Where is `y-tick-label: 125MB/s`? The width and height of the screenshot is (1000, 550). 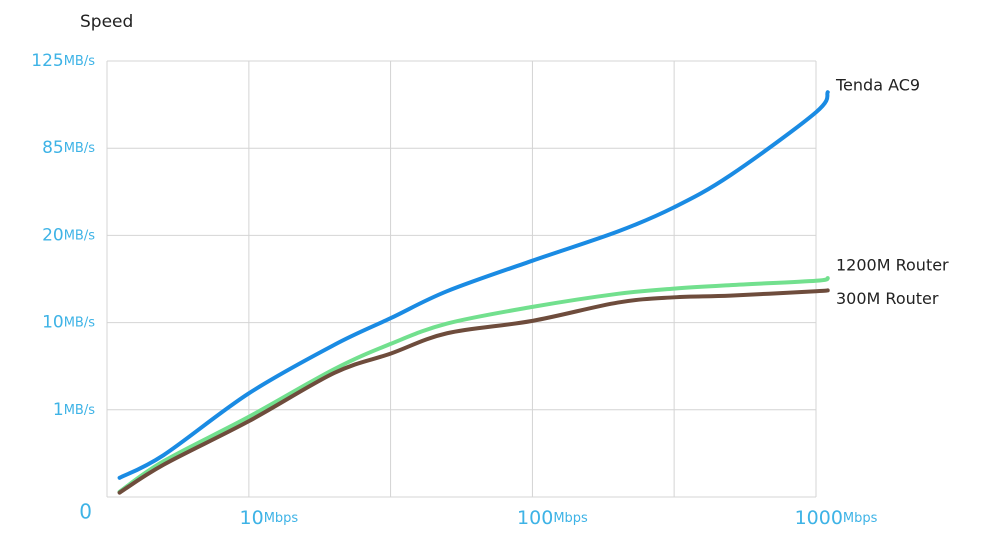 y-tick-label: 125MB/s is located at coordinates (63, 61).